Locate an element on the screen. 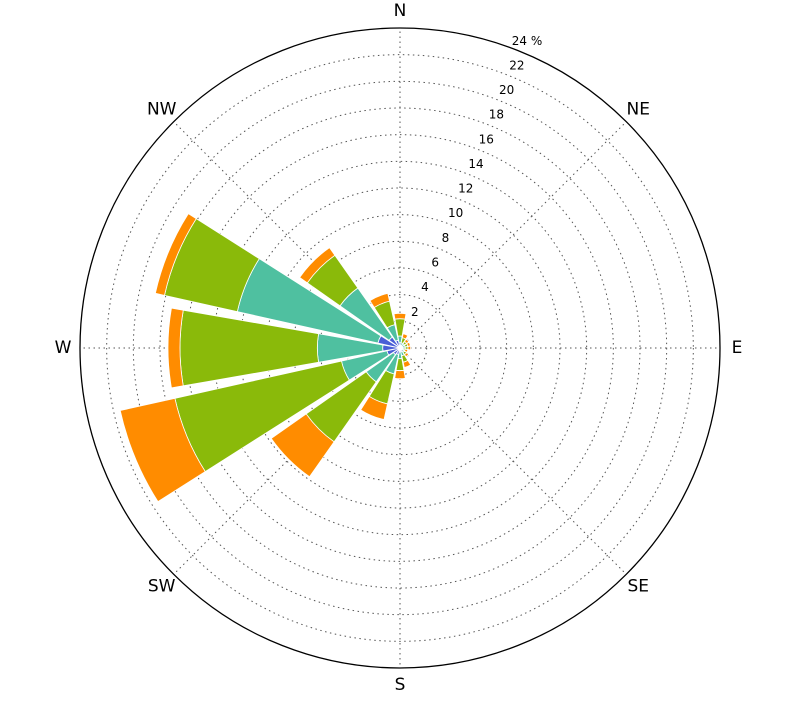 The height and width of the screenshot is (707, 800). r-tick-label: 24 % is located at coordinates (527, 41).